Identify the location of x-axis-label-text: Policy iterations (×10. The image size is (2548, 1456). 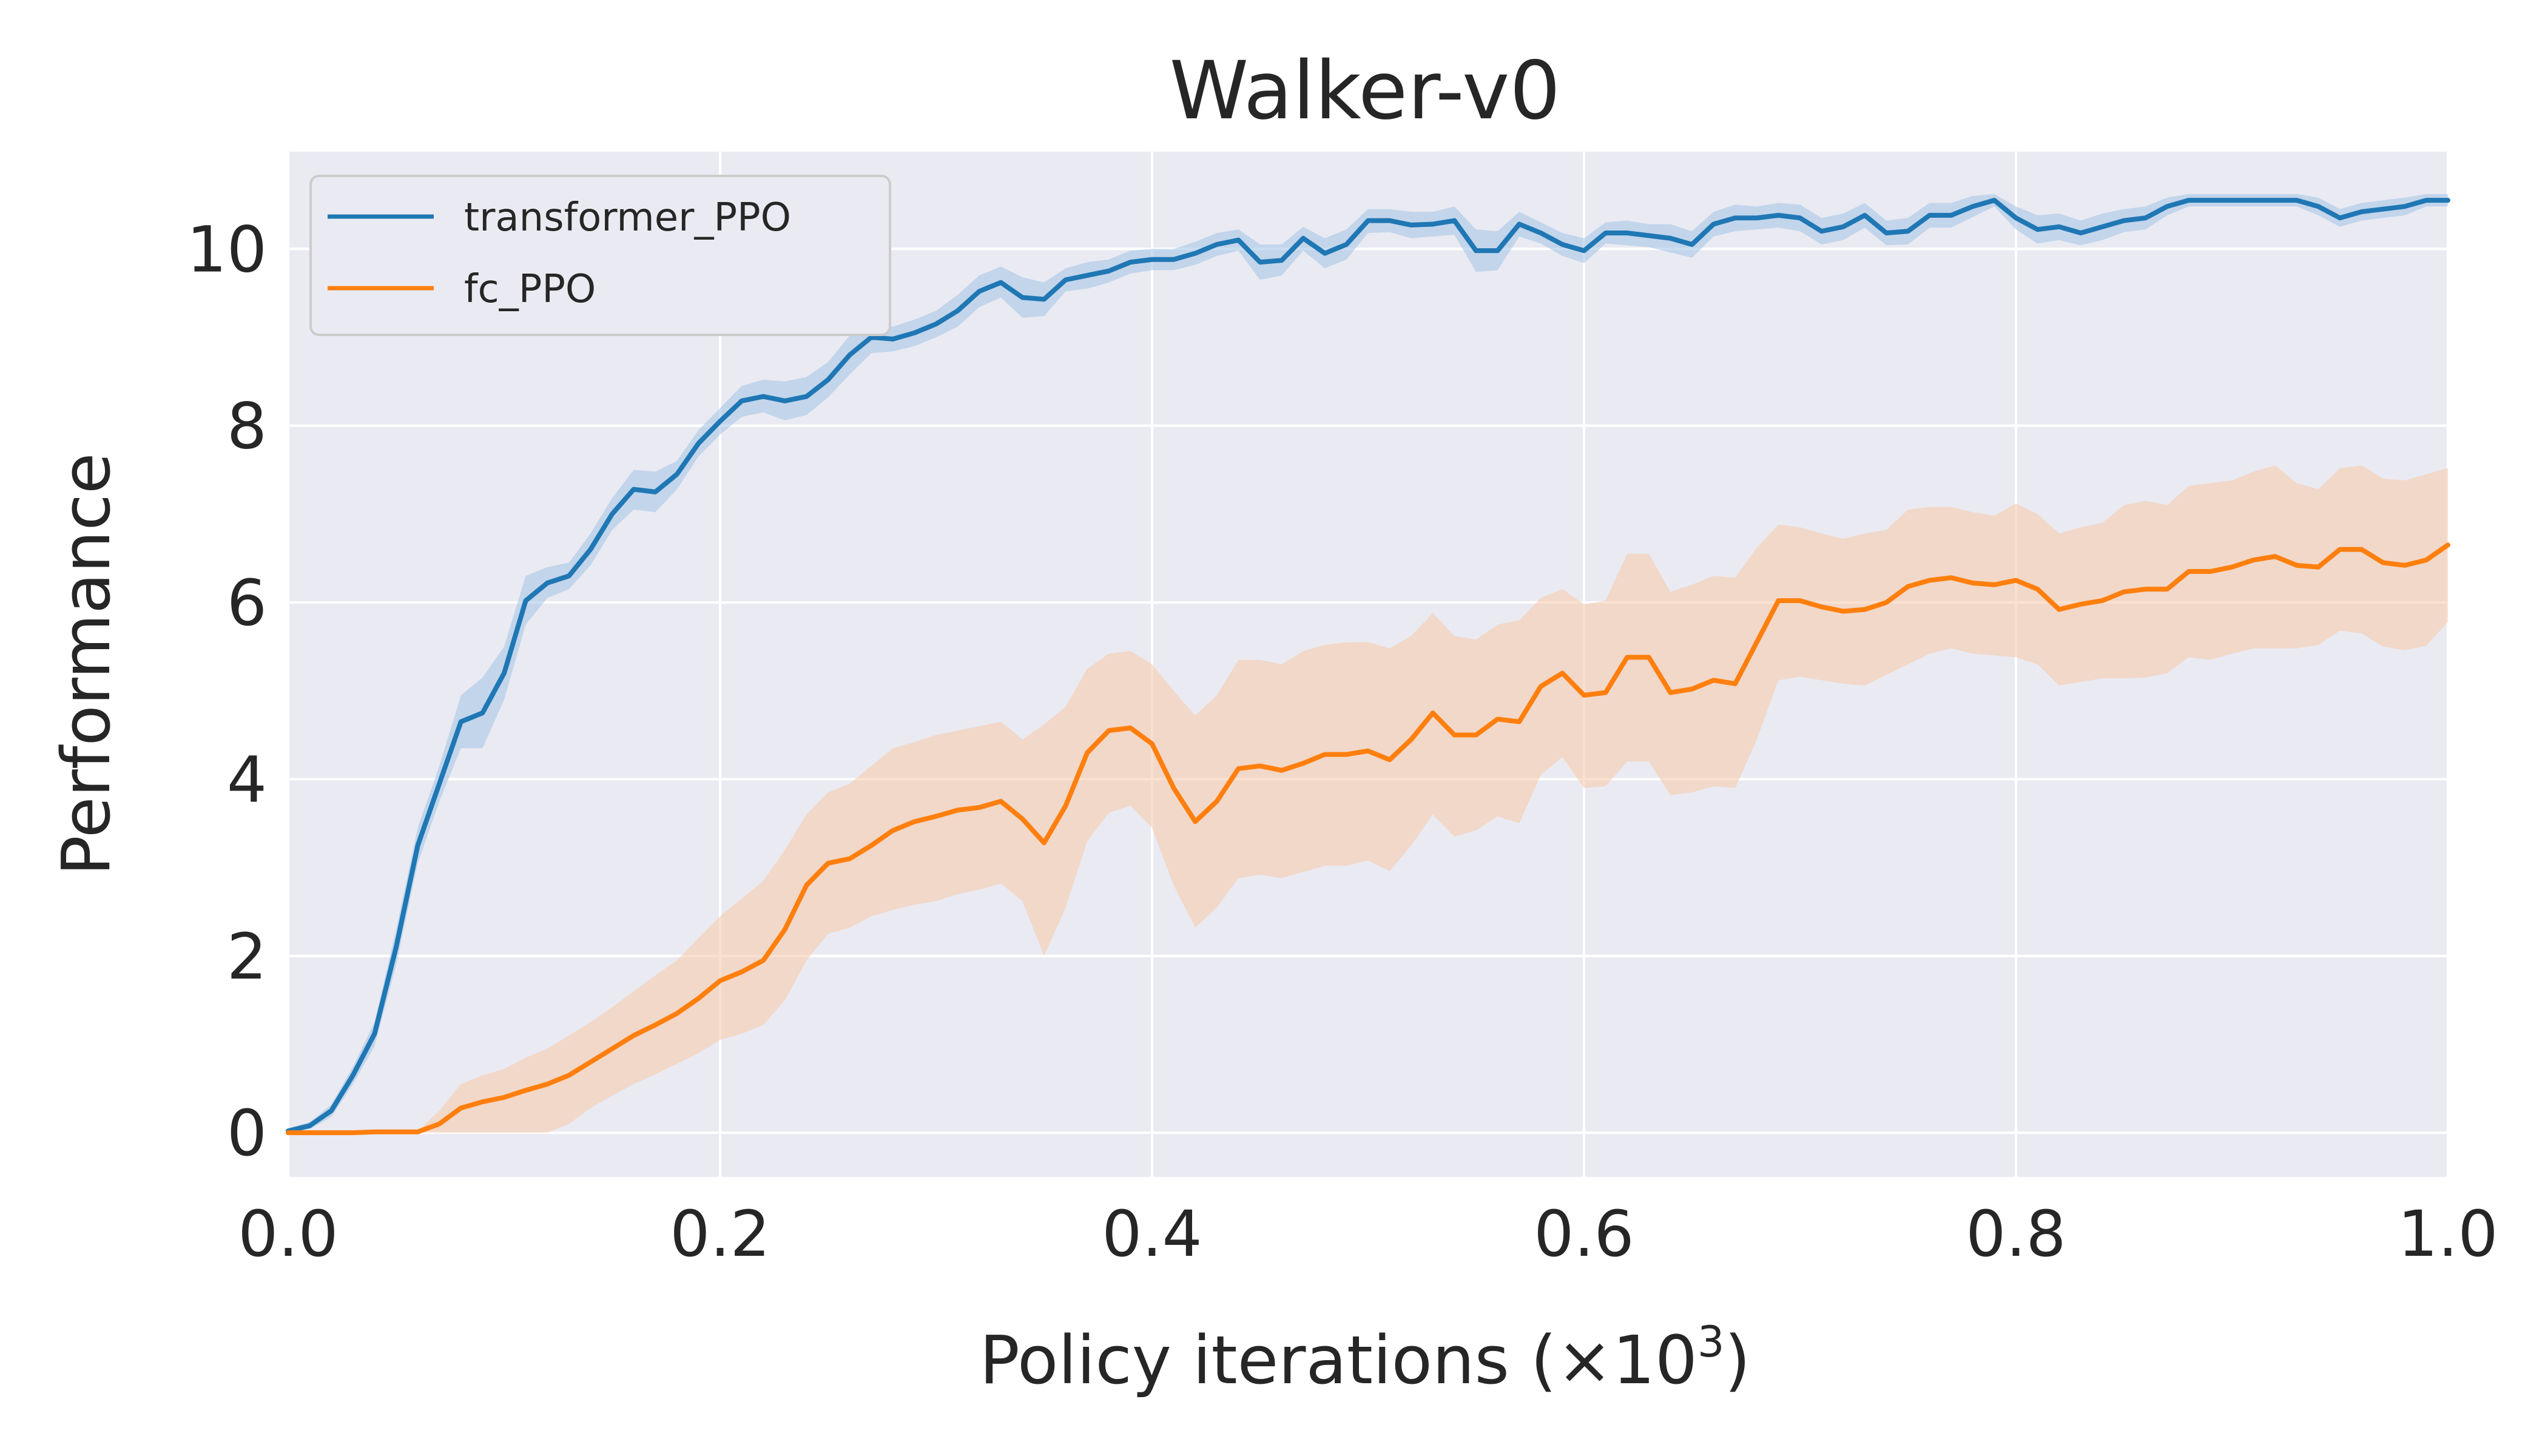
(1338, 1360).